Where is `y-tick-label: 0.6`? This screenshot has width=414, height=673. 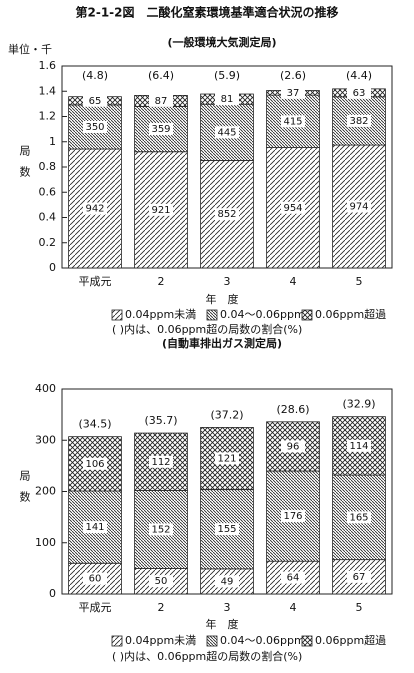 y-tick-label: 0.6 is located at coordinates (48, 191).